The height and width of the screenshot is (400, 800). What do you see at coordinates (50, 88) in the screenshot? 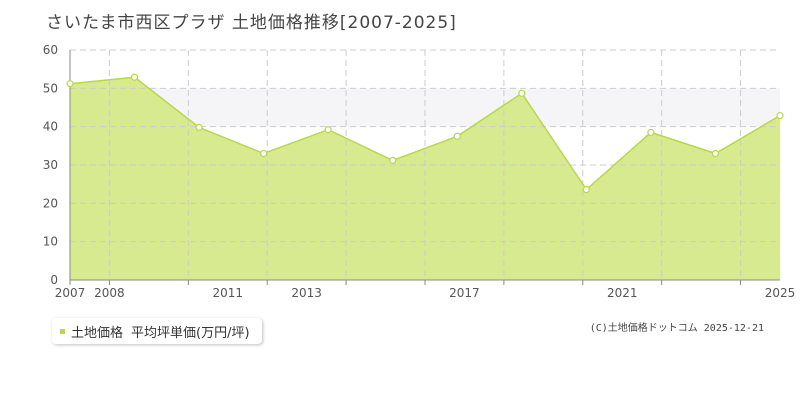
I see `y-tick-label: 50` at bounding box center [50, 88].